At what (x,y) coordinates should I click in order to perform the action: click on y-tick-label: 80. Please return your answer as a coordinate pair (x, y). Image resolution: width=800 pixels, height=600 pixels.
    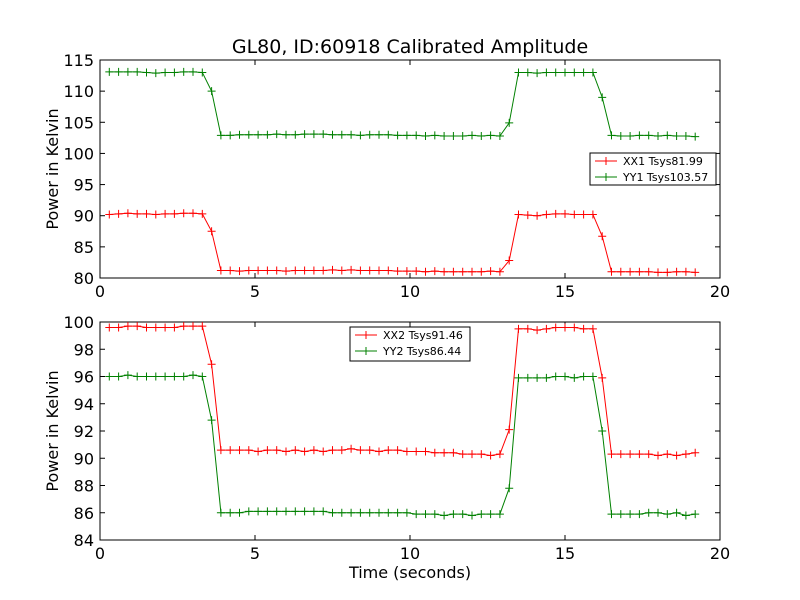
    Looking at the image, I should click on (84, 278).